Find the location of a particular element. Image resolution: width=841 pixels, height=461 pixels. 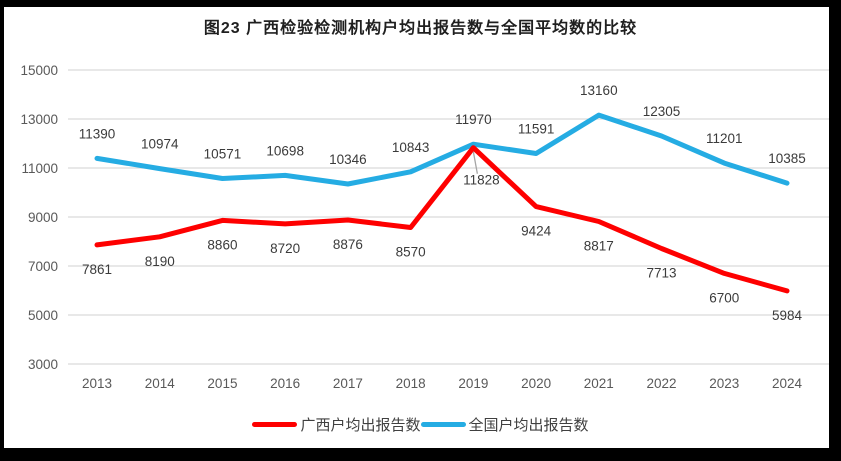

data-label: 6700 is located at coordinates (724, 297).